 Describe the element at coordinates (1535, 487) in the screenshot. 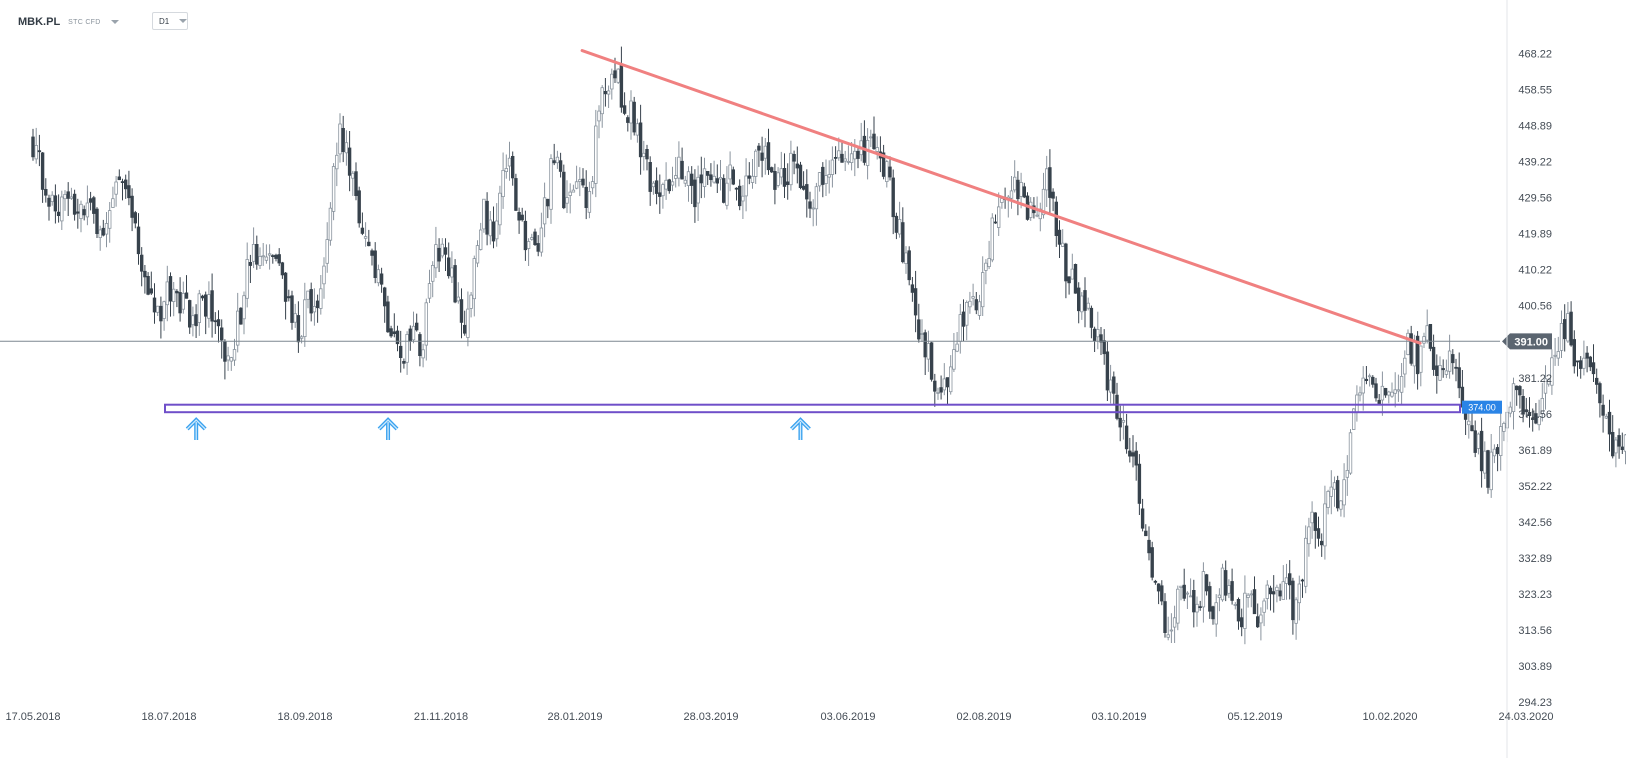

I see `y-tick-label: 352.22` at that location.